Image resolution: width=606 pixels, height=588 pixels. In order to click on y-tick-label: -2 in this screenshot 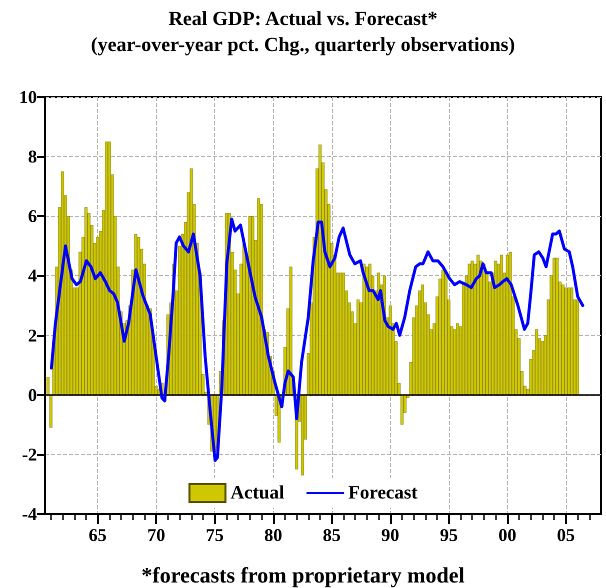, I will do `click(29, 454)`.